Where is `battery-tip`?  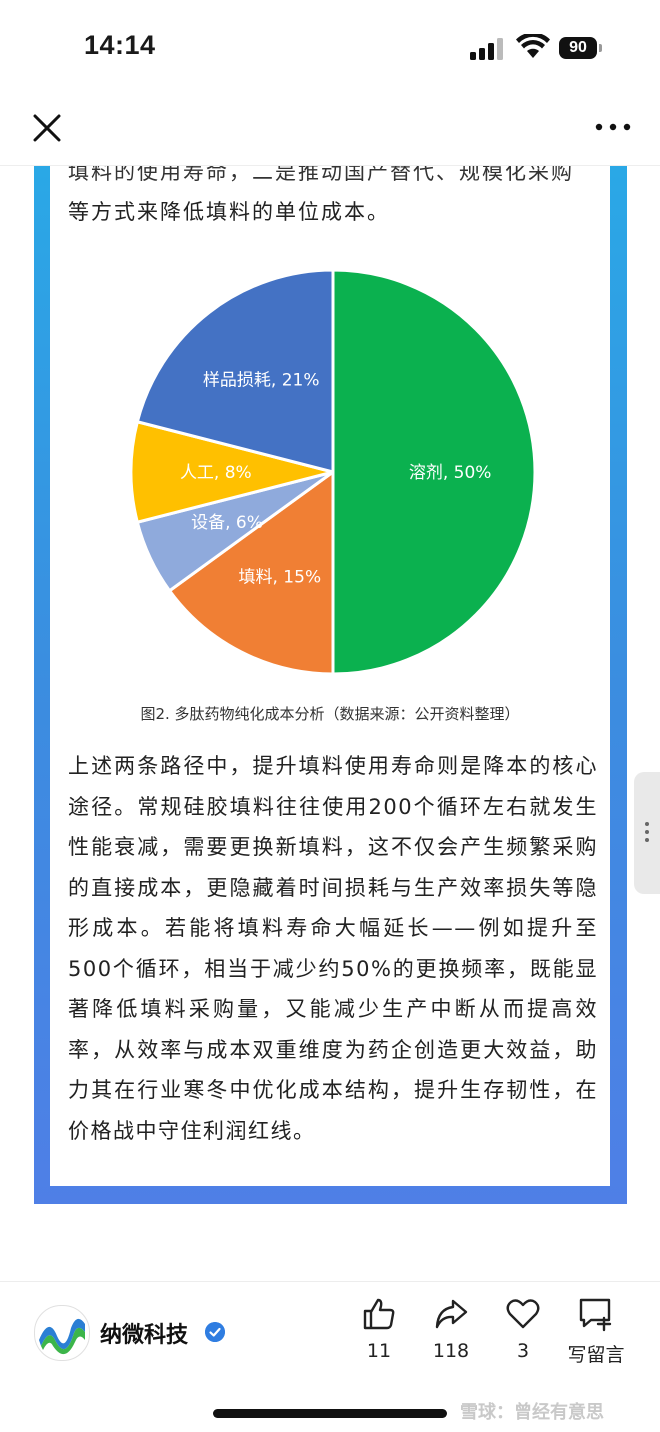
battery-tip is located at coordinates (600, 48).